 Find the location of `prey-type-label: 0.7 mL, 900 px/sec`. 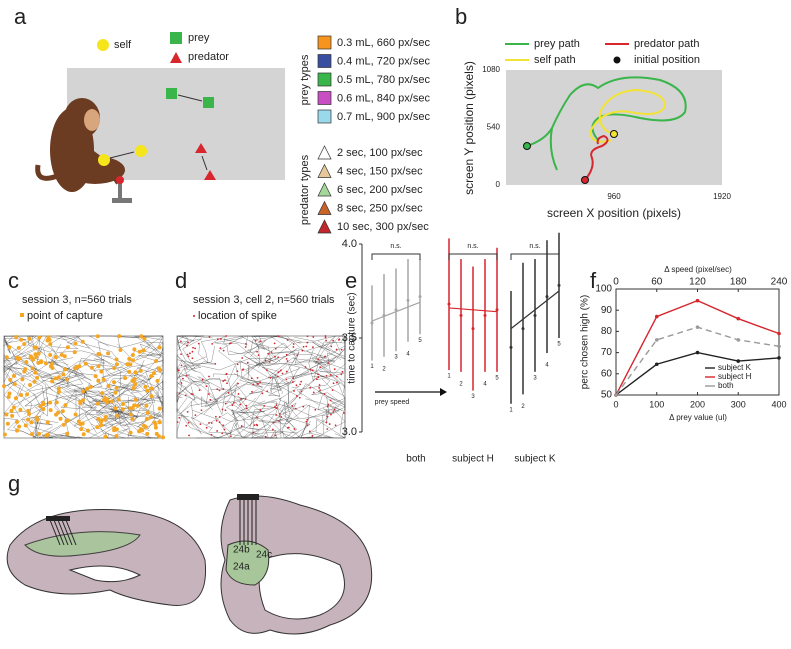

prey-type-label: 0.7 mL, 900 px/sec is located at coordinates (383, 117).